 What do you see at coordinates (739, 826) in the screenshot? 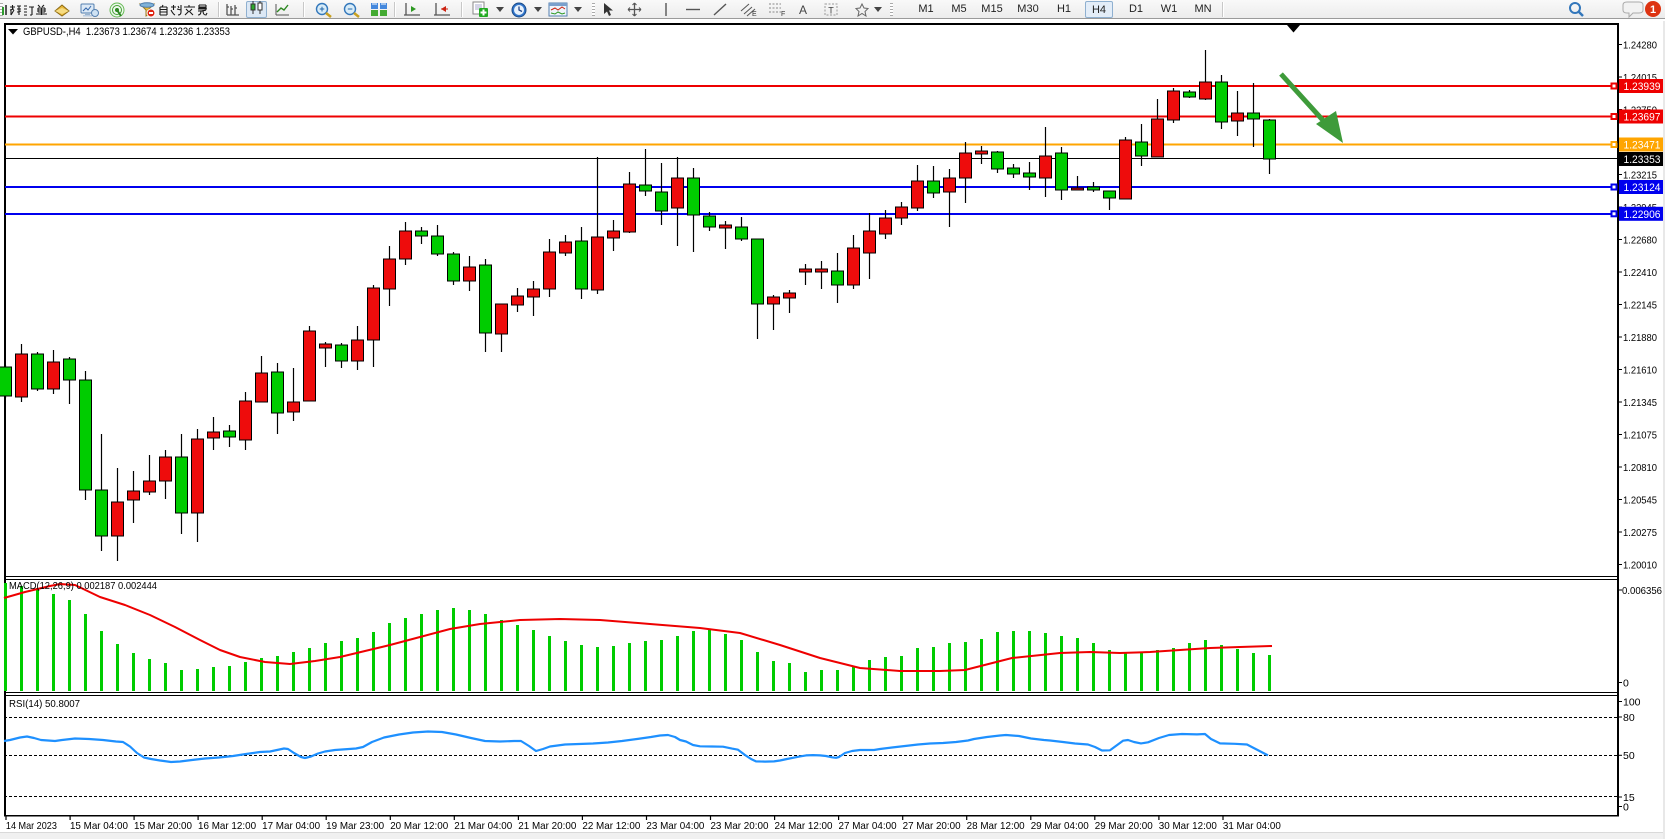
I see `svg-text: 23 Mar 20:00` at bounding box center [739, 826].